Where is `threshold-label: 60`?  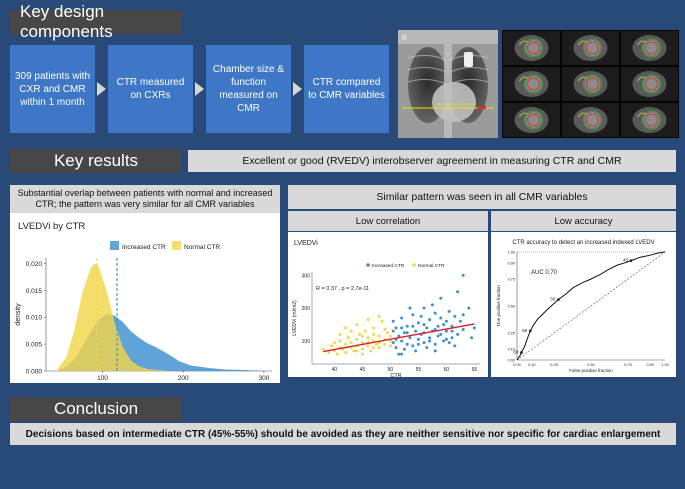 threshold-label: 60 is located at coordinates (516, 351).